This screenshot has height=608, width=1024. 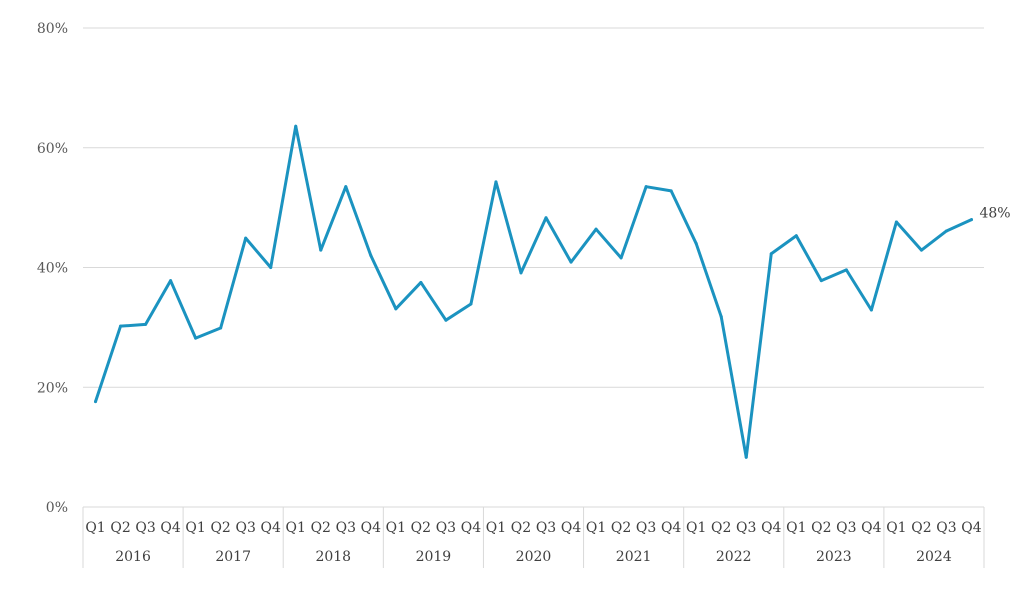 I want to click on year-label: 2019, so click(x=434, y=557).